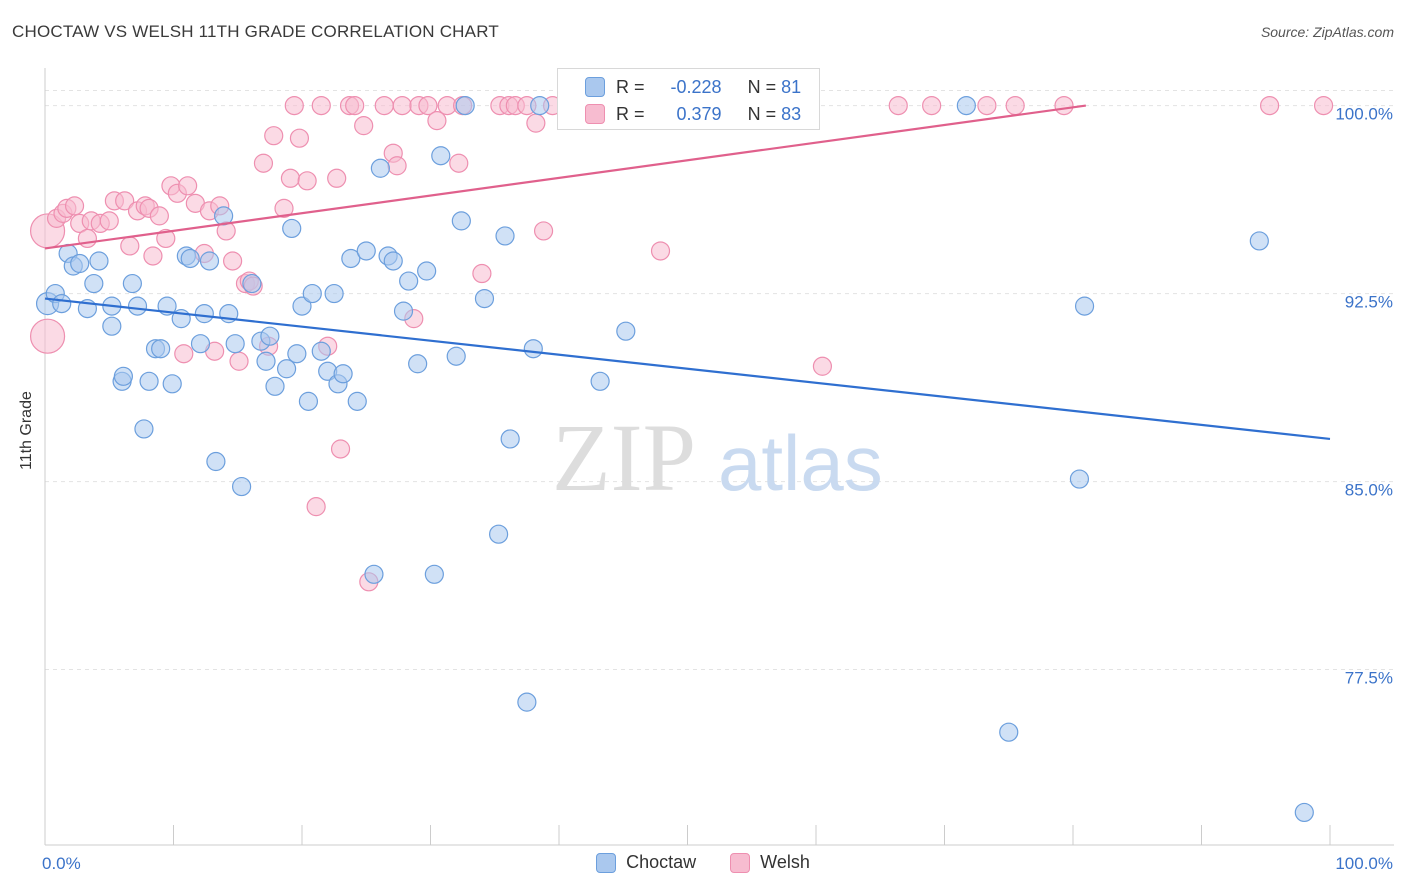 The width and height of the screenshot is (1406, 892). I want to click on y-tick-label: 85.0%, so click(1369, 490).